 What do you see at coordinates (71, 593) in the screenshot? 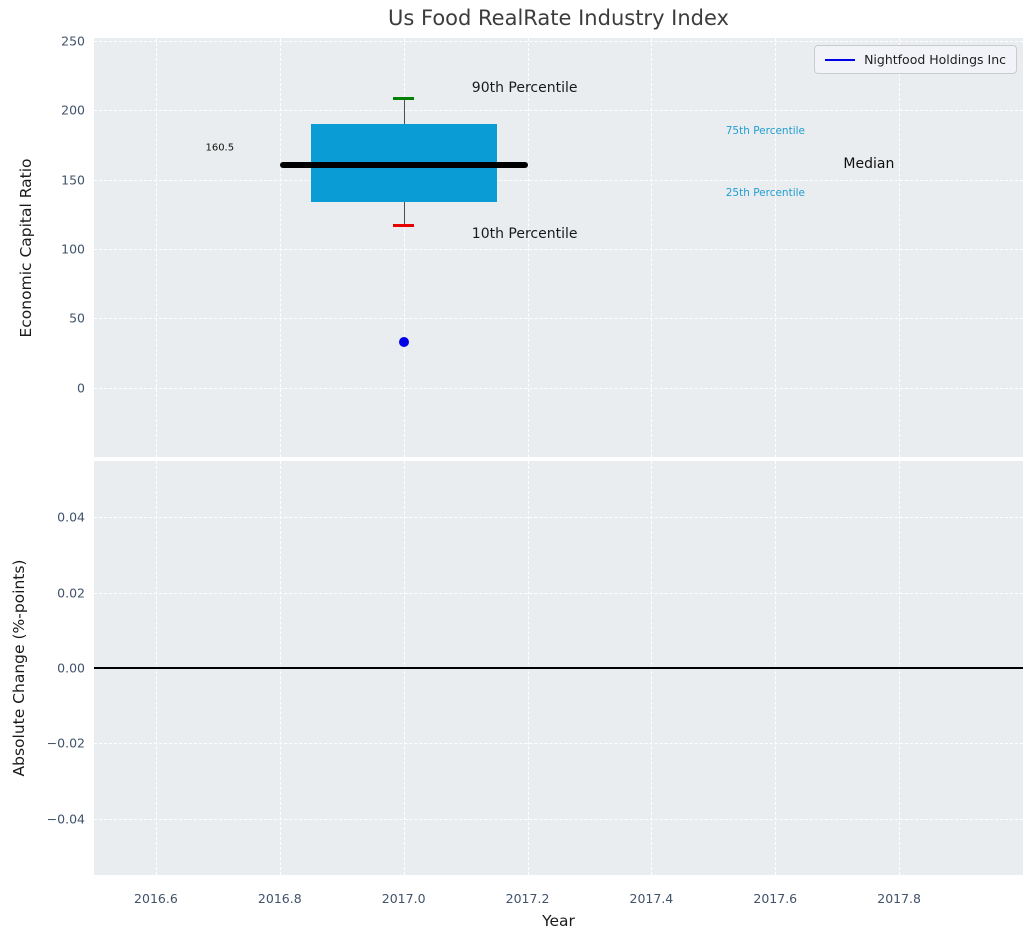
I see `y-tick-label: 0.02` at bounding box center [71, 593].